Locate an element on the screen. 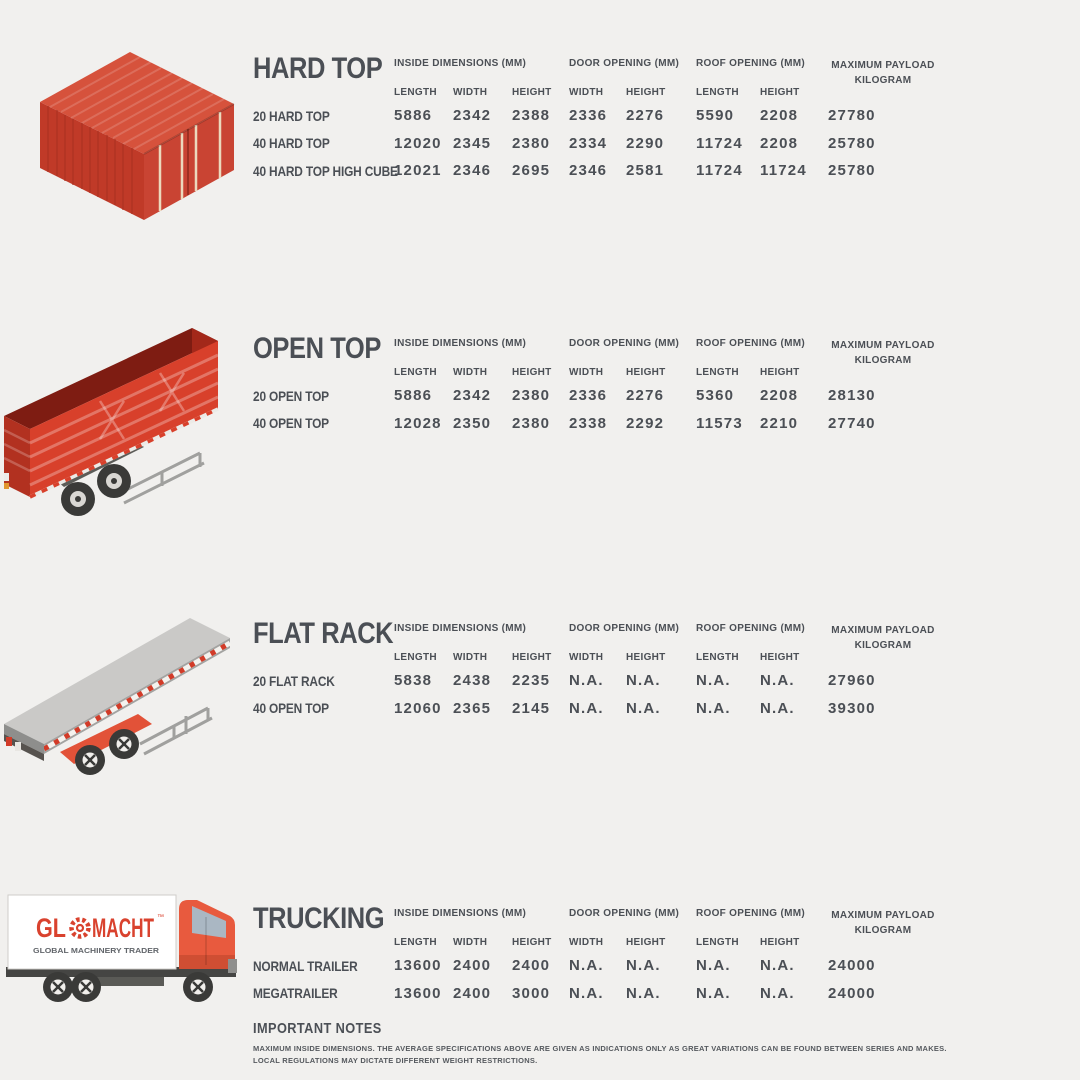 The width and height of the screenshot is (1080, 1080). value-cell: 2334 is located at coordinates (588, 143).